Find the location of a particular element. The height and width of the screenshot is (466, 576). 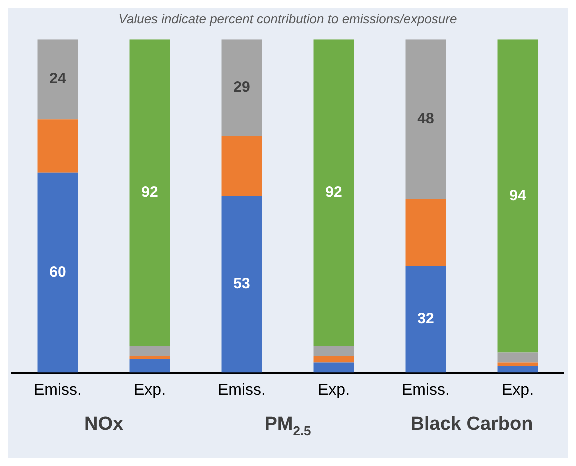

data-label: 29 is located at coordinates (242, 87).